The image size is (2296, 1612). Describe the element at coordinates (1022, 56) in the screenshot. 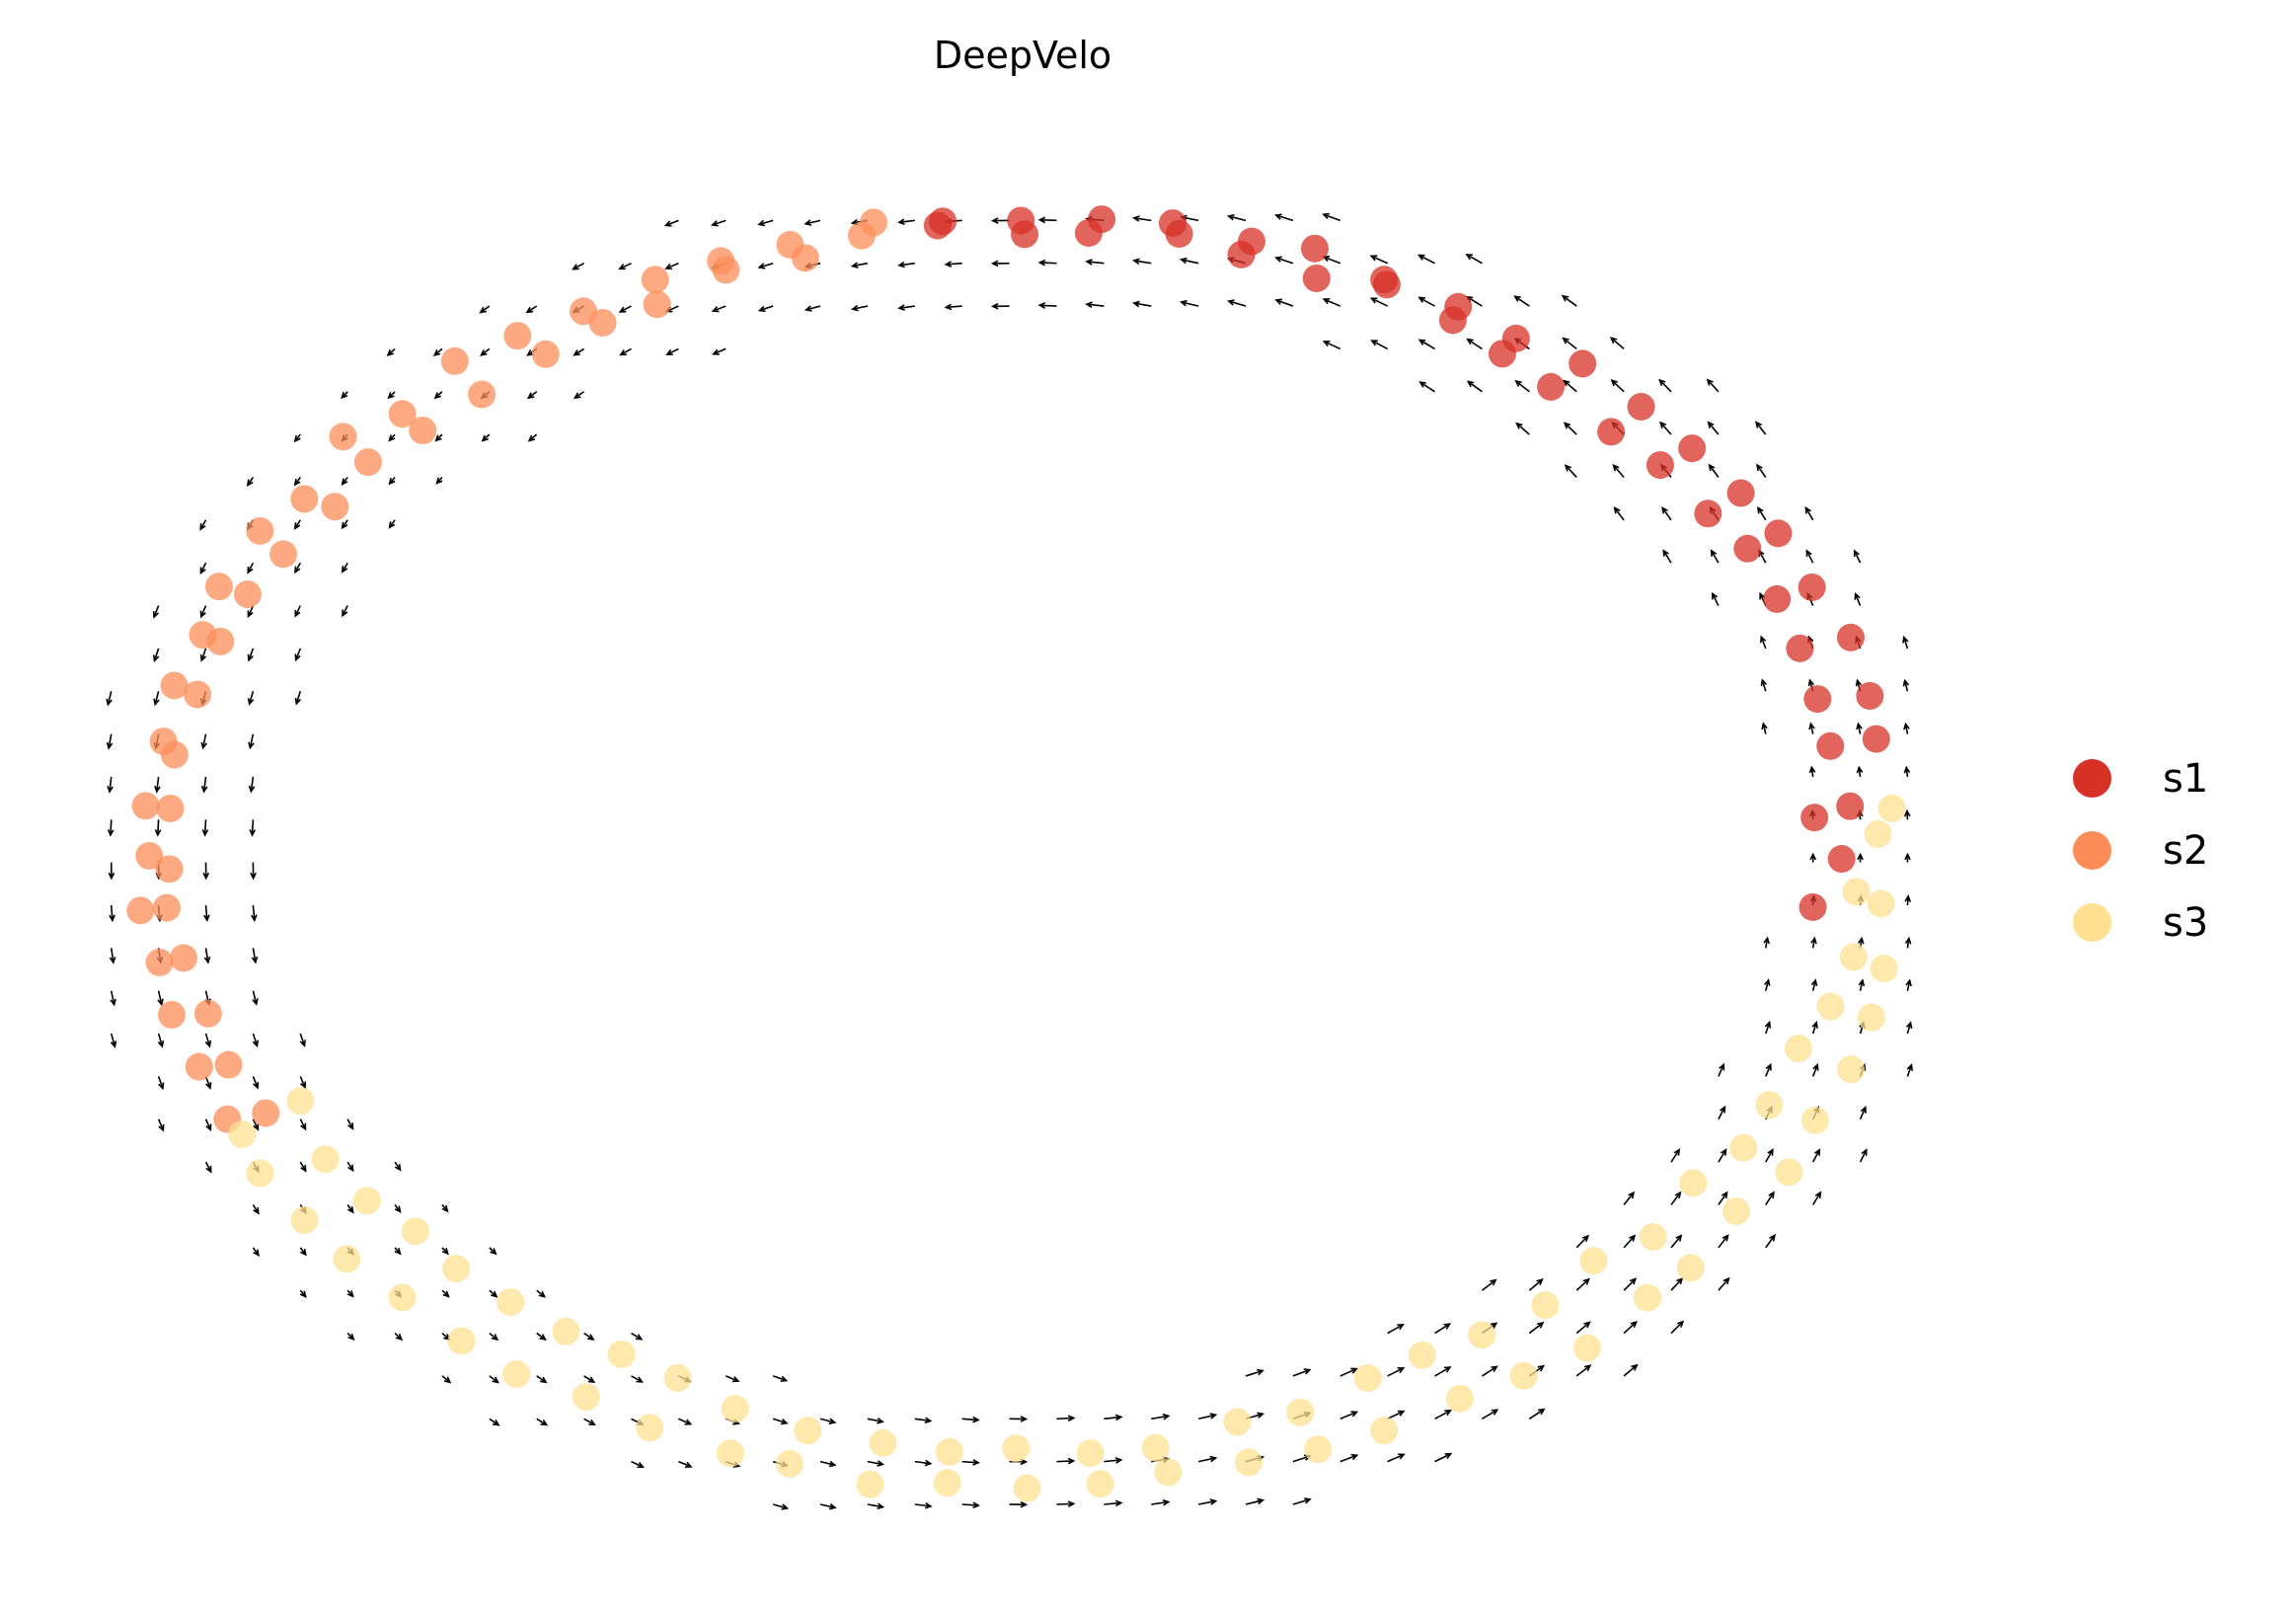

I see `chart-title: DeepVelo` at that location.